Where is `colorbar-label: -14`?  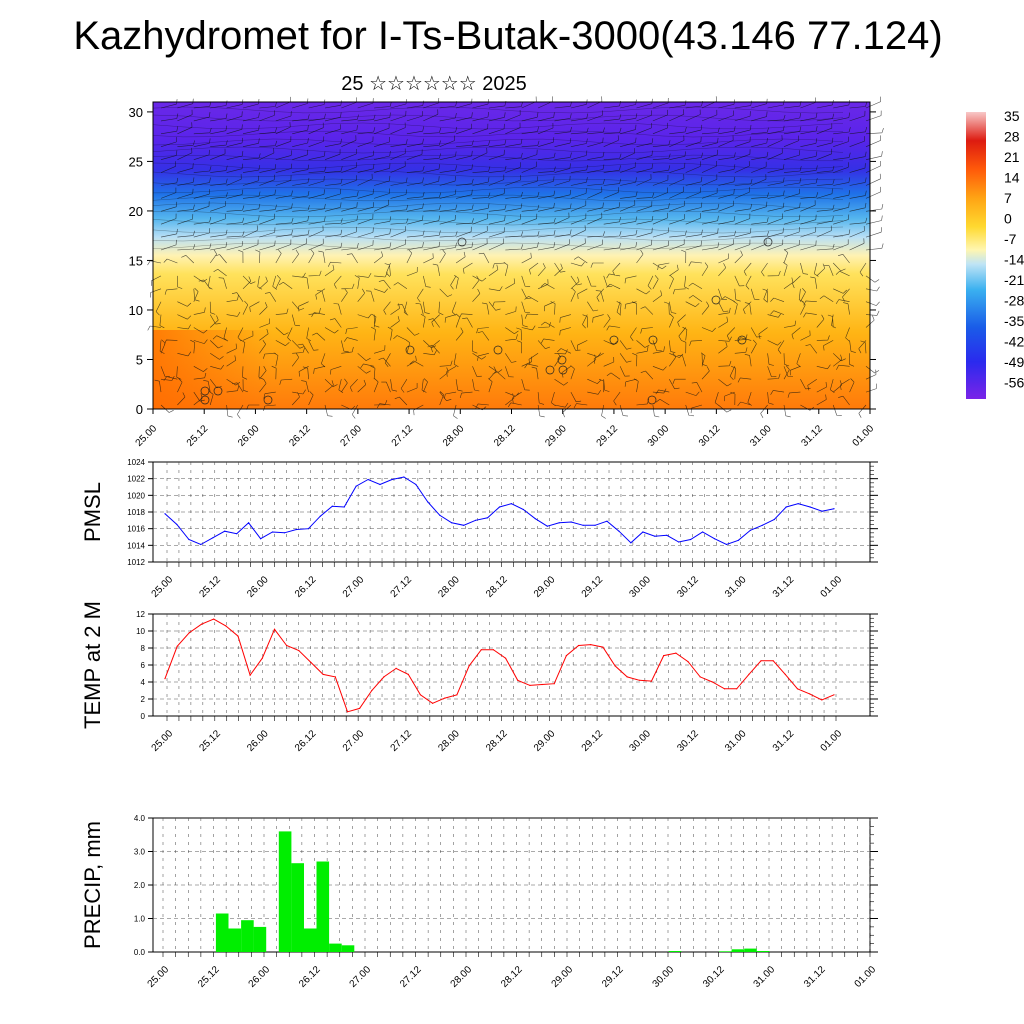 colorbar-label: -14 is located at coordinates (1014, 260).